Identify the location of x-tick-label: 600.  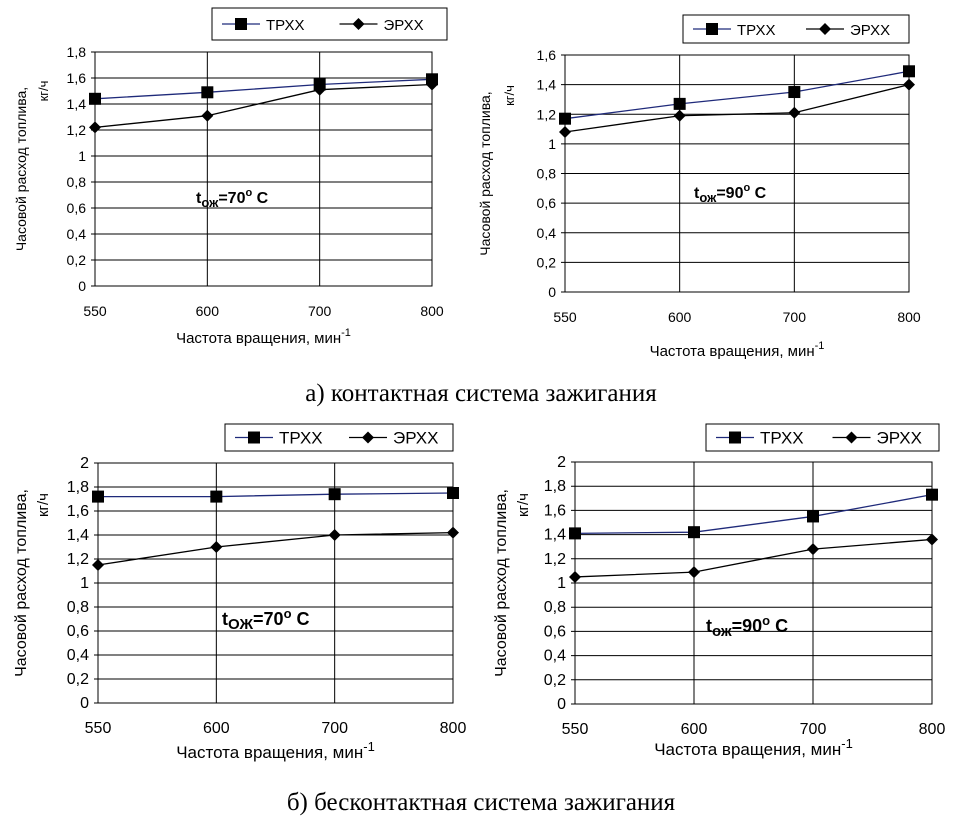
(216, 728).